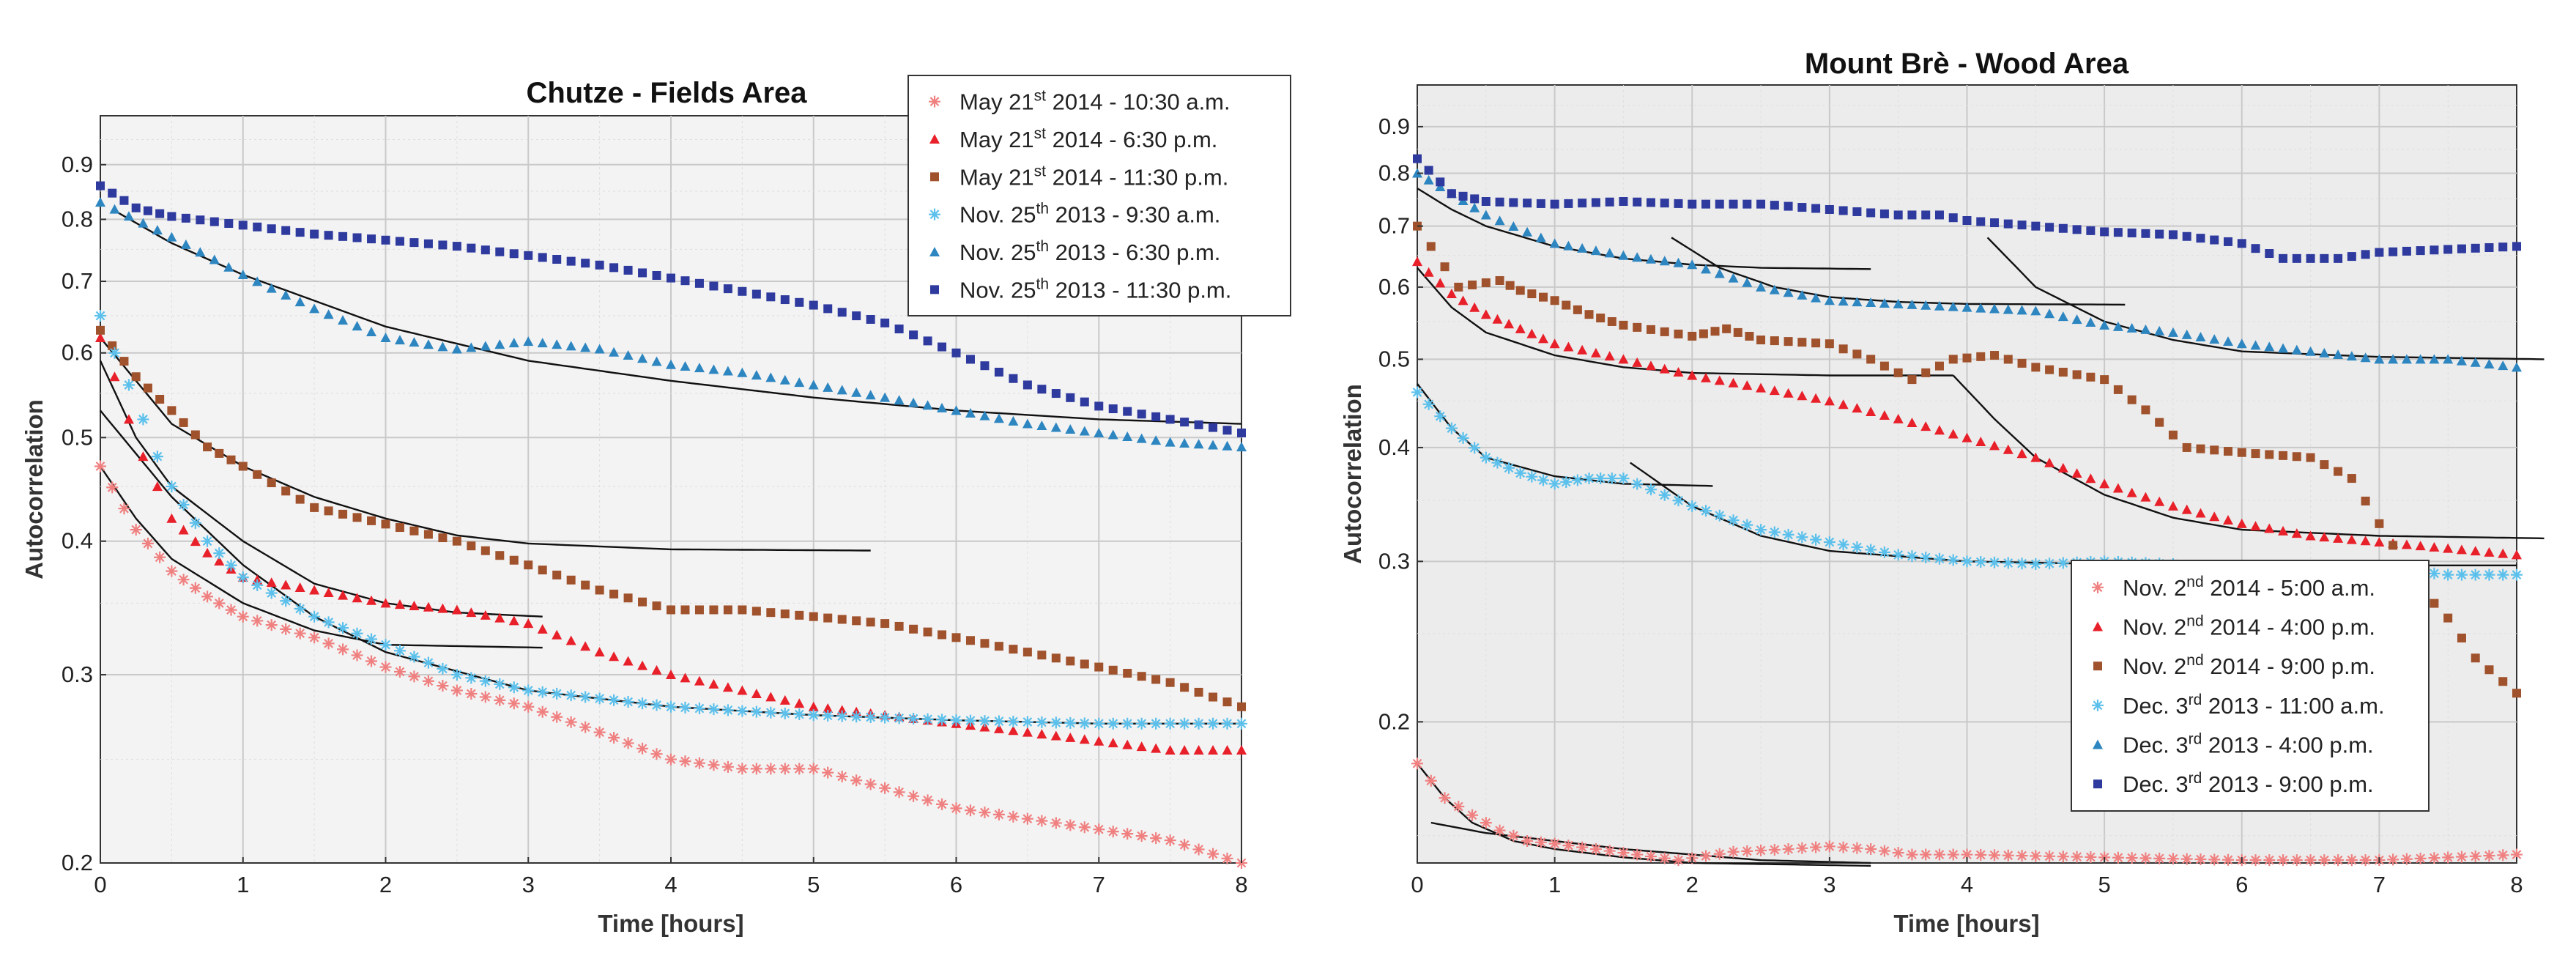 The image size is (2576, 967). What do you see at coordinates (1692, 885) in the screenshot?
I see `x-tick-label: 2` at bounding box center [1692, 885].